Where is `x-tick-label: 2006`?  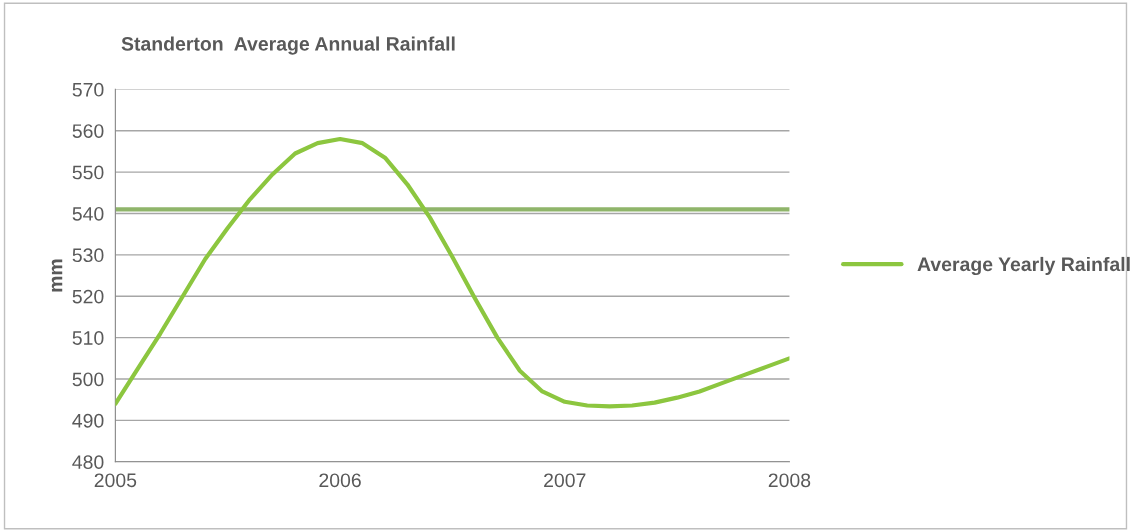 x-tick-label: 2006 is located at coordinates (340, 480).